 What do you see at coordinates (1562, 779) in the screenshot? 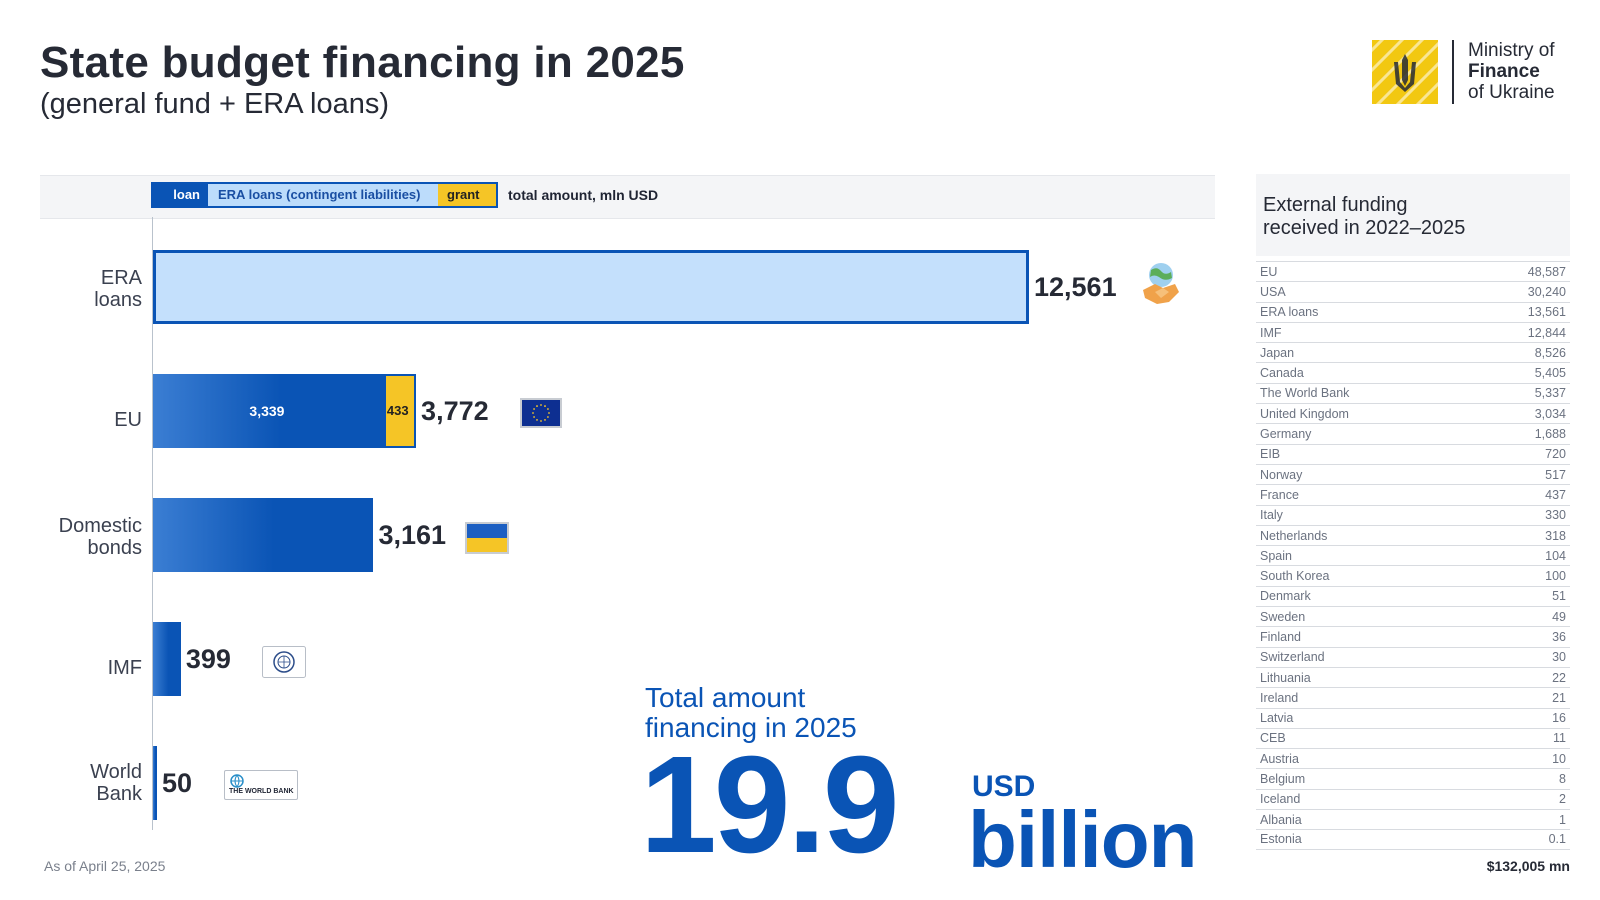
I see `table-row-value: 8` at bounding box center [1562, 779].